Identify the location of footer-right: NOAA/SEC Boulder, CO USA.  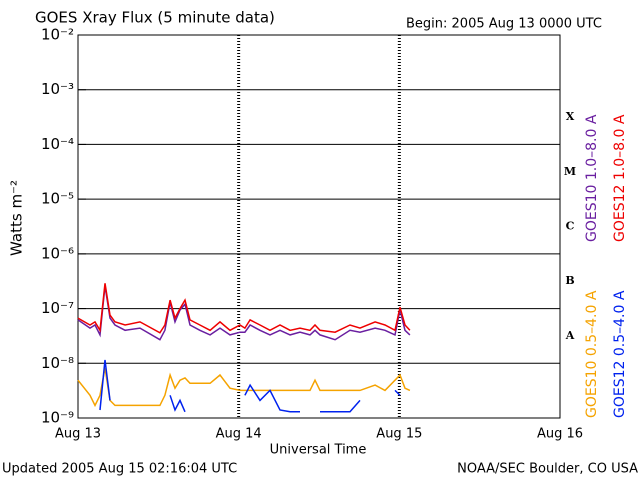
(547, 469).